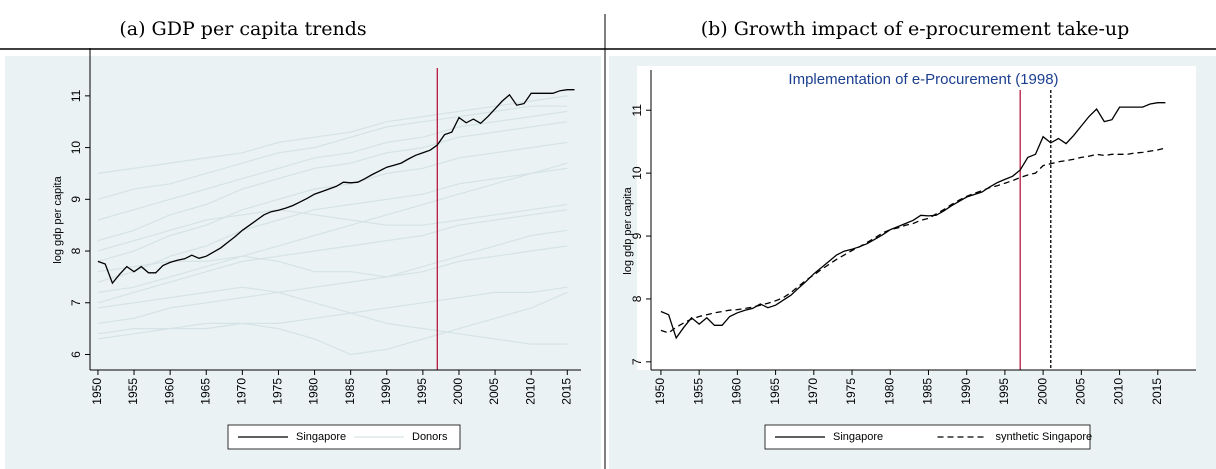 The height and width of the screenshot is (469, 1216). Describe the element at coordinates (430, 437) in the screenshot. I see `legend-label: Donors` at that location.